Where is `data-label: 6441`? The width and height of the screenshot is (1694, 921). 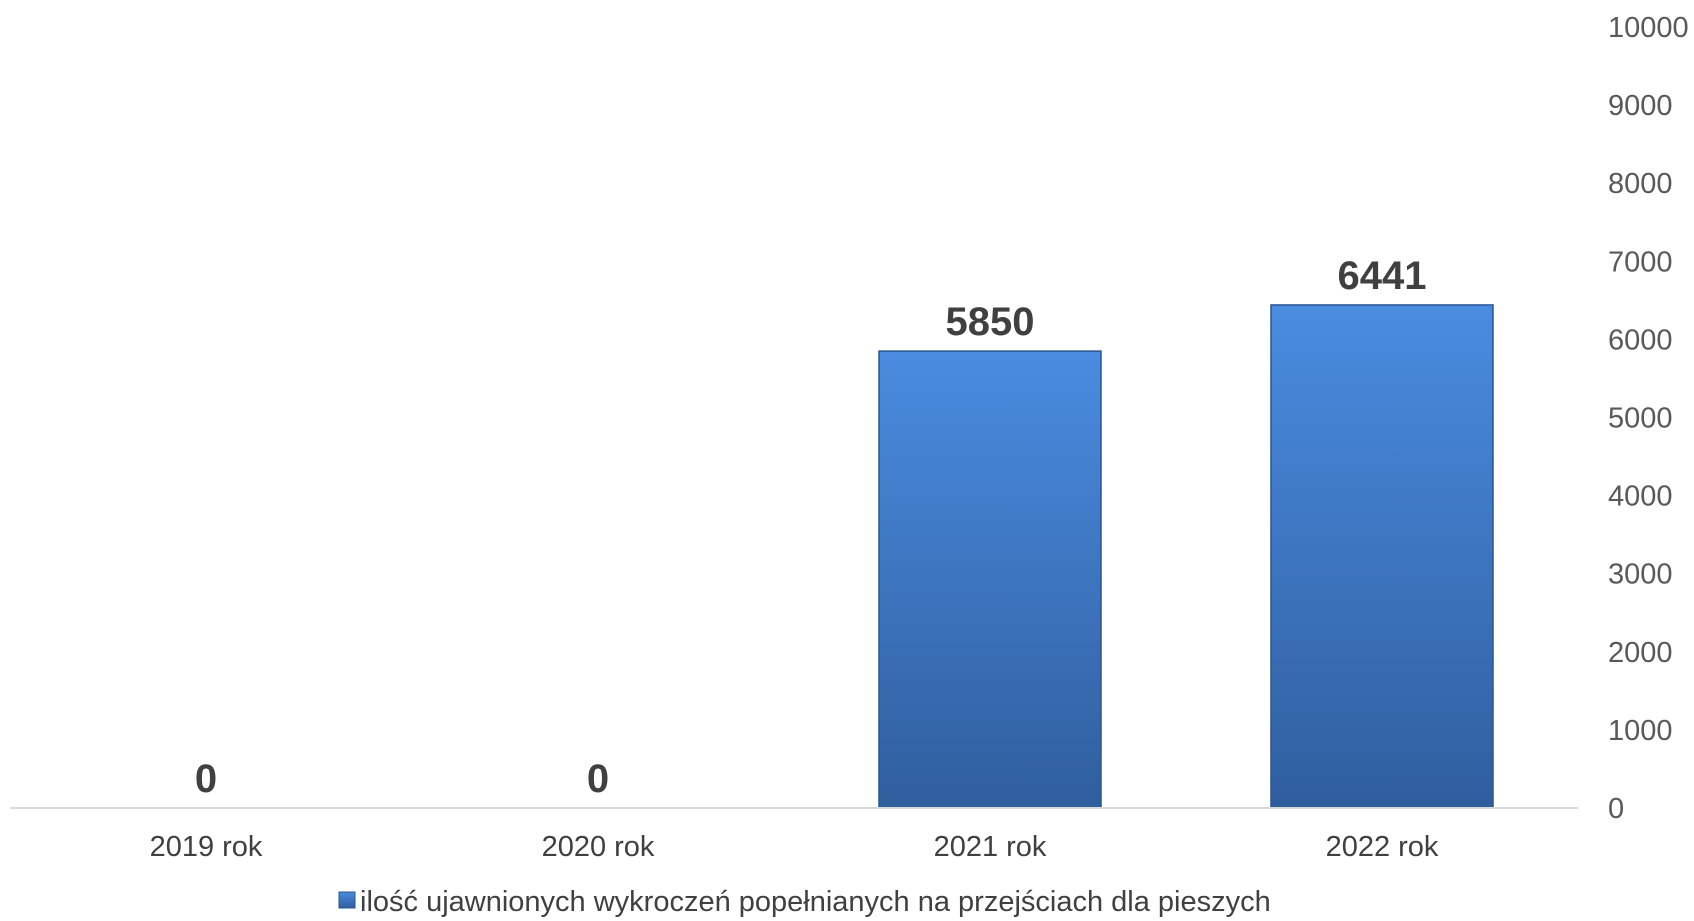 data-label: 6441 is located at coordinates (1382, 276).